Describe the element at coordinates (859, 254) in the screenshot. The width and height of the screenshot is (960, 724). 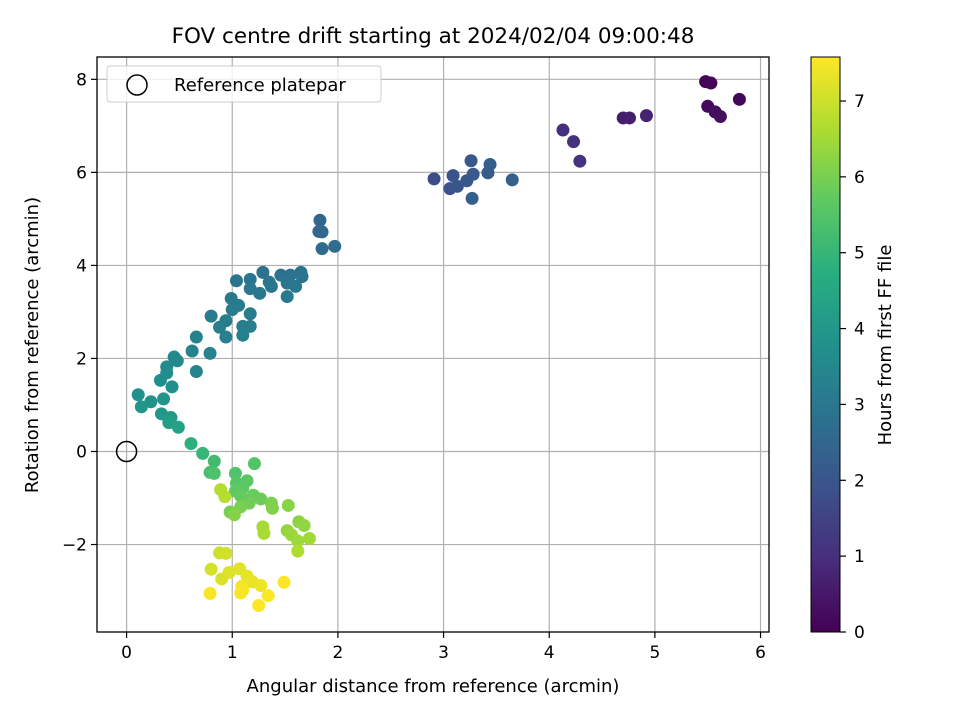
I see `colorbar-tick-label: 5` at that location.